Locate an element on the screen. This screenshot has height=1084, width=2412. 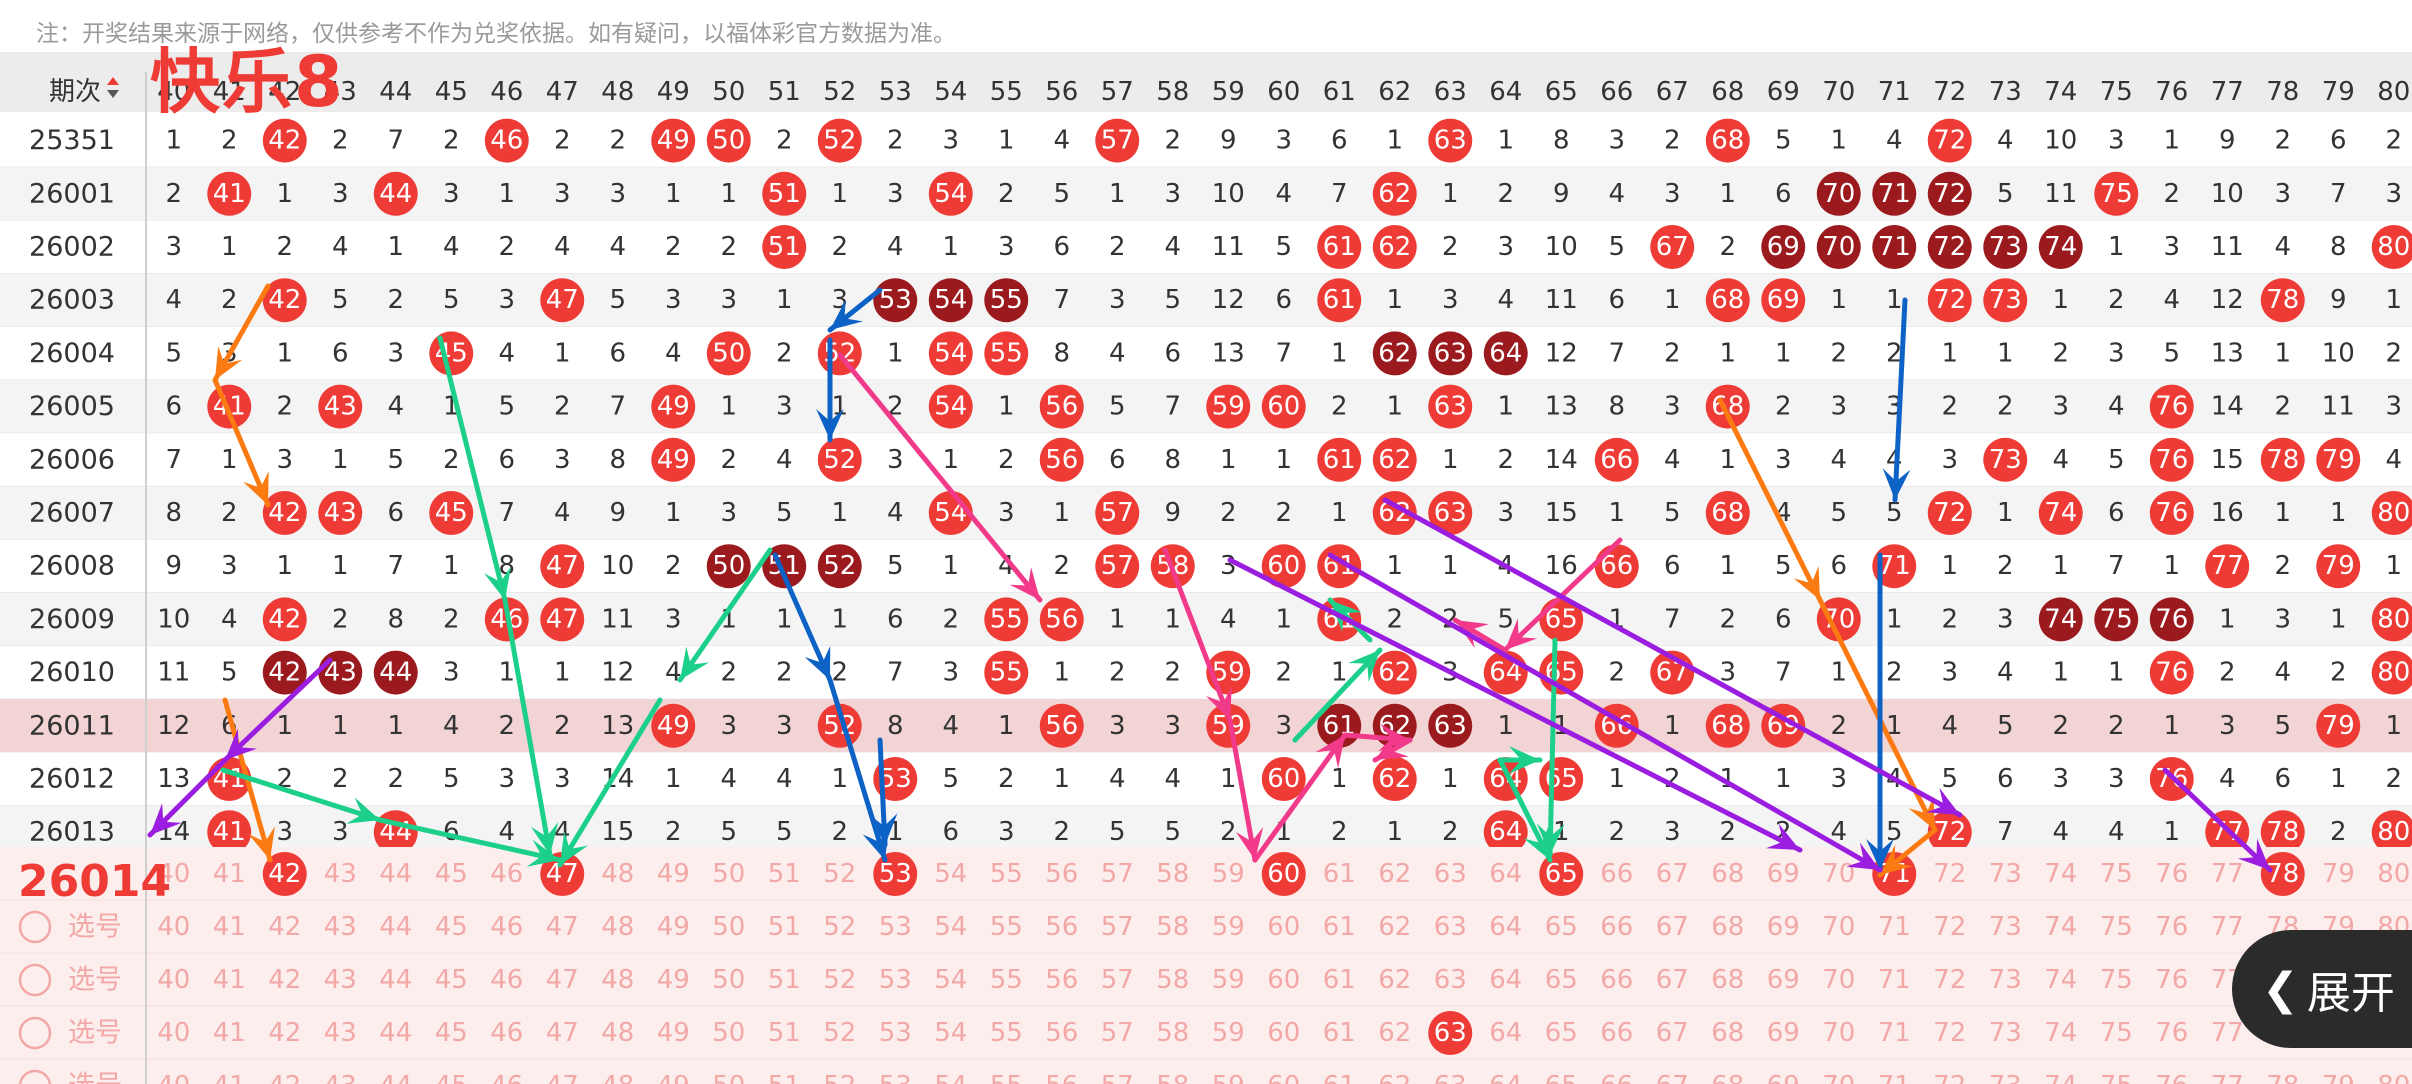
hit-number: 71 is located at coordinates (1894, 247).